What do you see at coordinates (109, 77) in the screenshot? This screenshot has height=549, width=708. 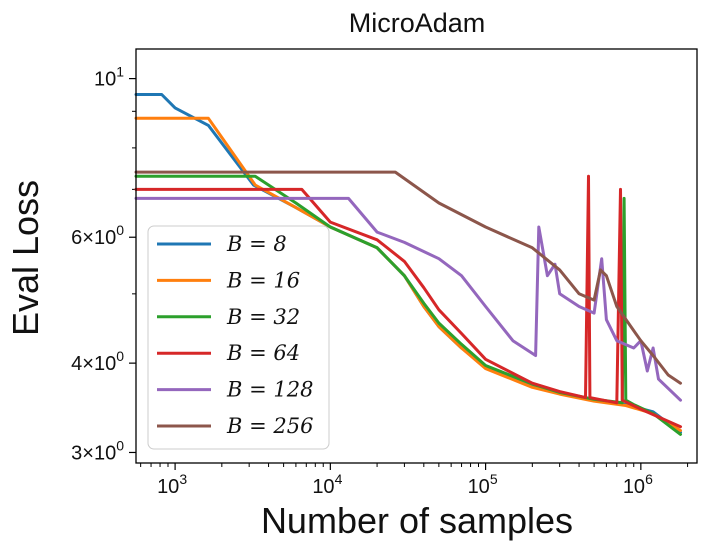 I see `y-tick-label: 101` at bounding box center [109, 77].